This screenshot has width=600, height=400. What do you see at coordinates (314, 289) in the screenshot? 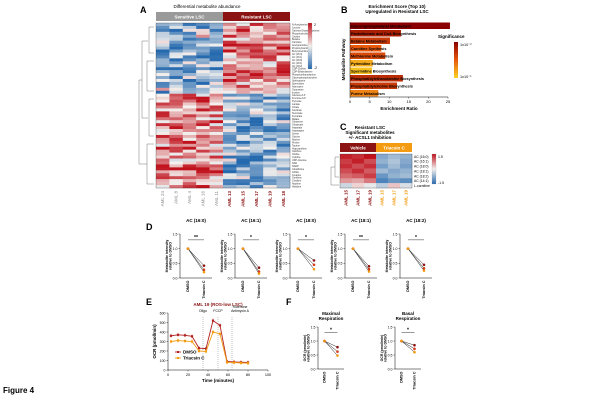
I see `panel-d-chart-2-xlabel-triacsin: Triacsin C` at bounding box center [314, 289].